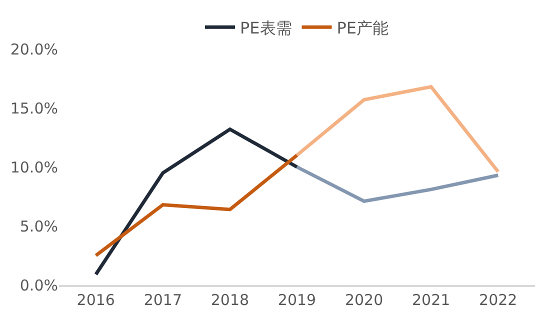 This screenshot has width=550, height=325. Describe the element at coordinates (266, 28) in the screenshot. I see `legend-label: PE表需` at that location.